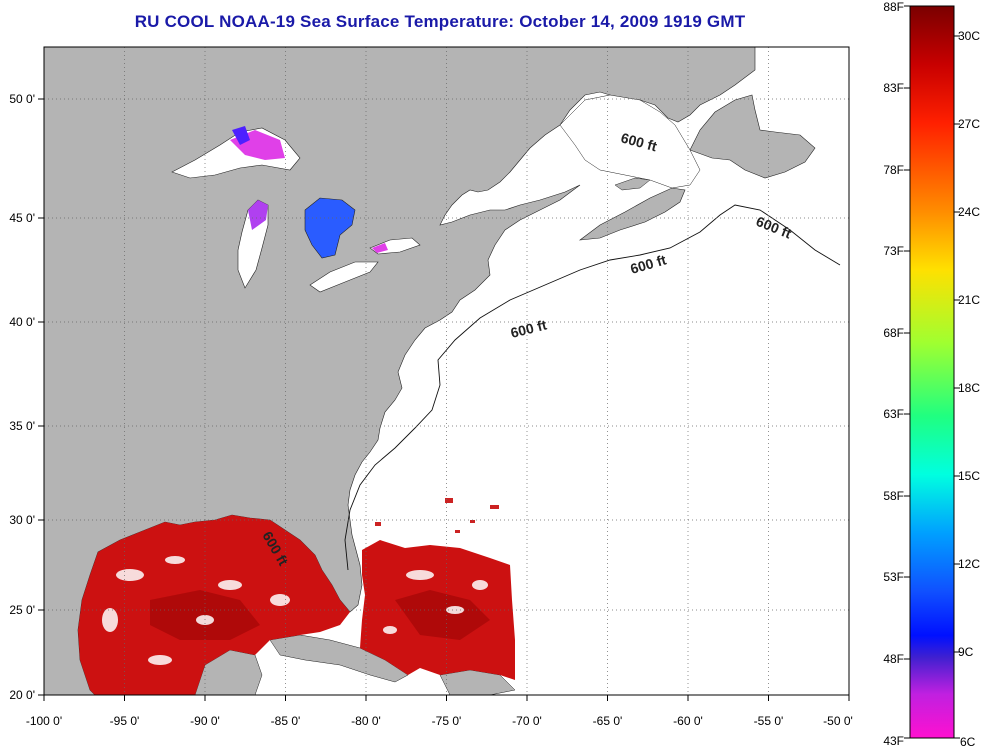 This screenshot has width=984, height=754. I want to click on lake-superior-sst-cold, so click(241, 135).